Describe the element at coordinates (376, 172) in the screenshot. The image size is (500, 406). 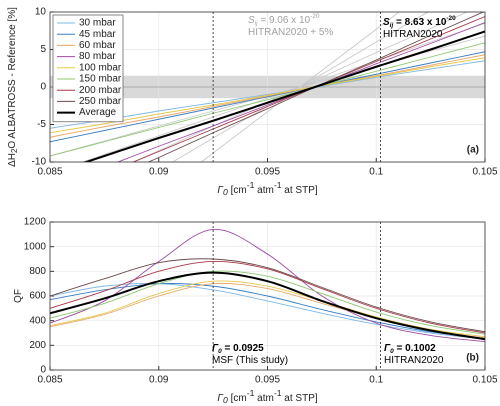
I see `x-tick-label: 0.1` at that location.